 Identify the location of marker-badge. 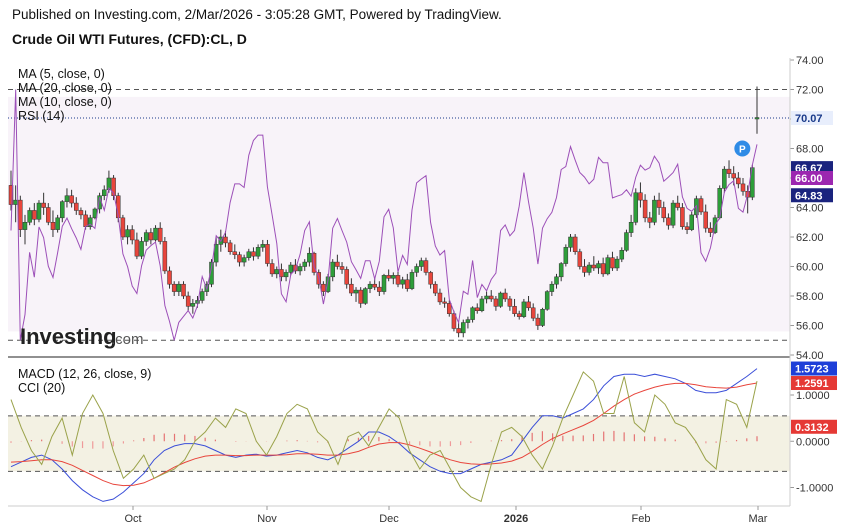
(742, 148).